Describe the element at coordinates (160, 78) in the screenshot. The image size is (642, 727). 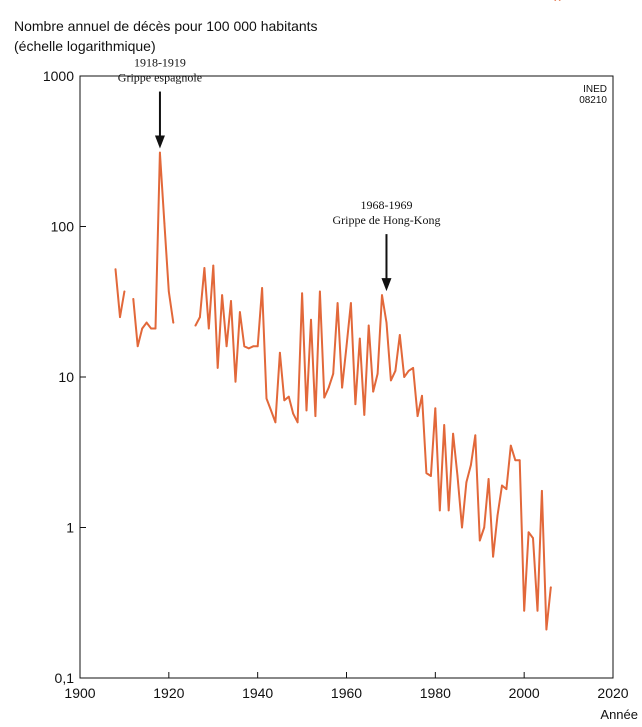
I see `annotation-label: Grippe espagnole` at that location.